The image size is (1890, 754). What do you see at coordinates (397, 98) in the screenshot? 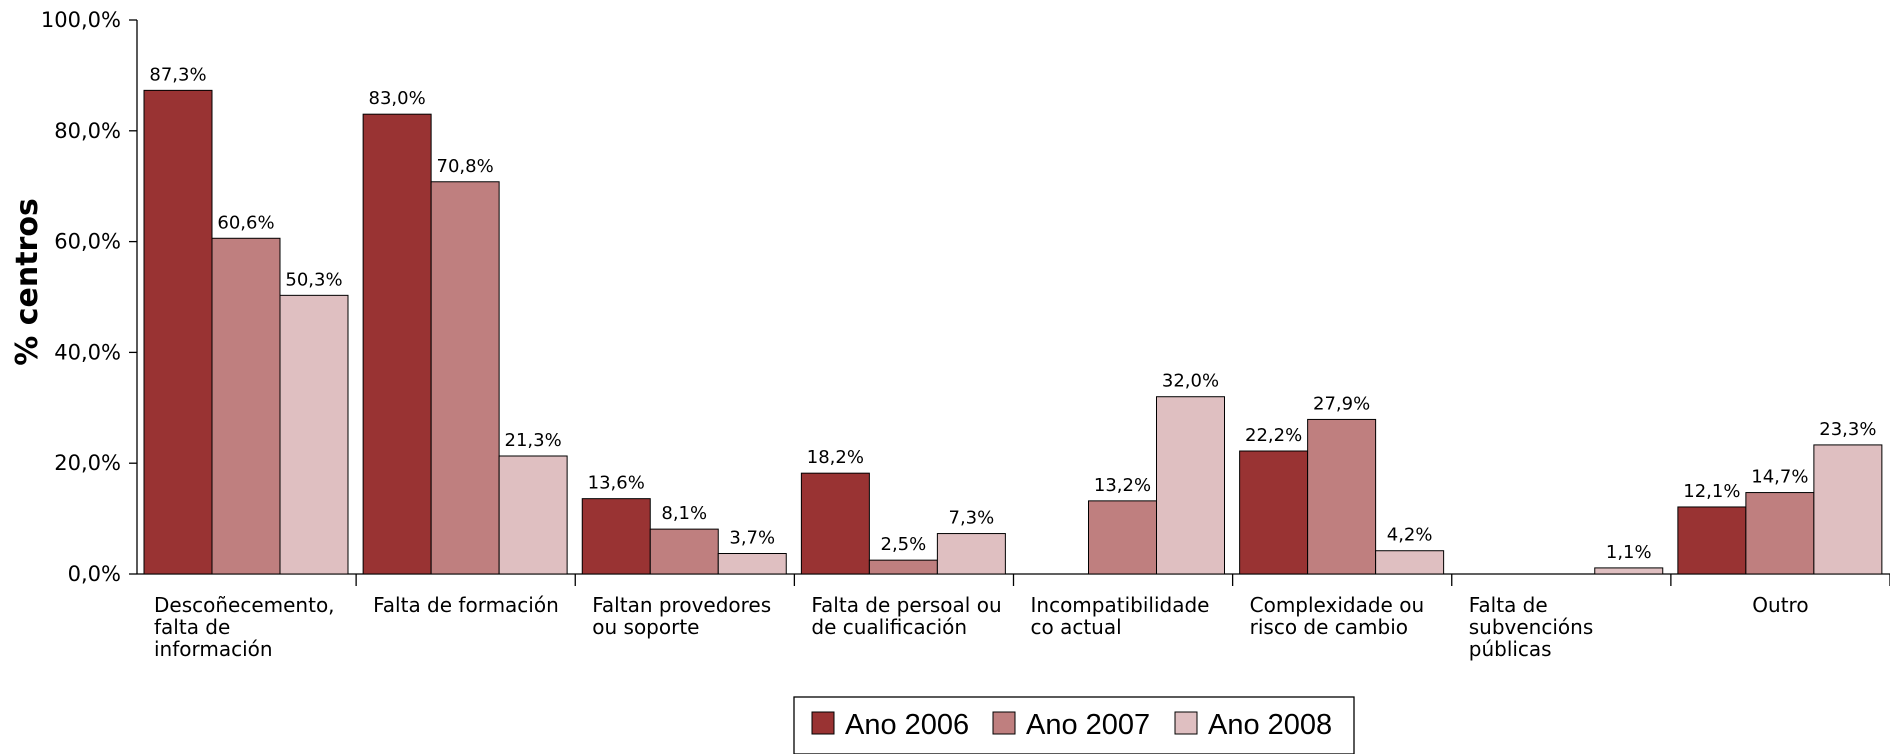
I see `data-label: 83,0%` at bounding box center [397, 98].